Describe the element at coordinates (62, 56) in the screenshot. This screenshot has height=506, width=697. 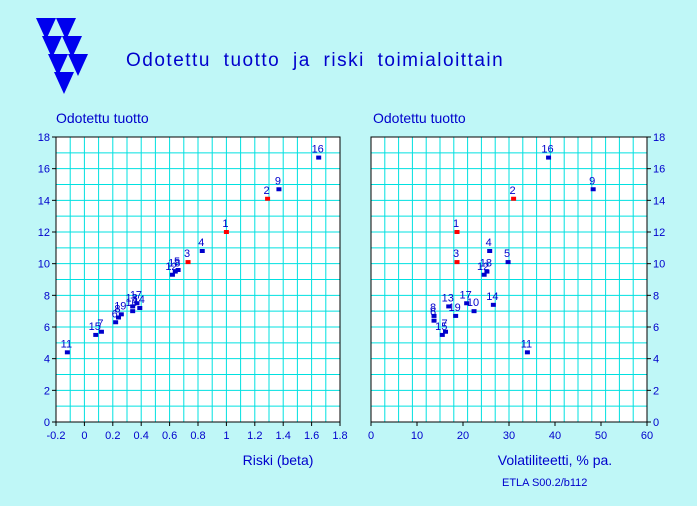
I see `etla-logo` at that location.